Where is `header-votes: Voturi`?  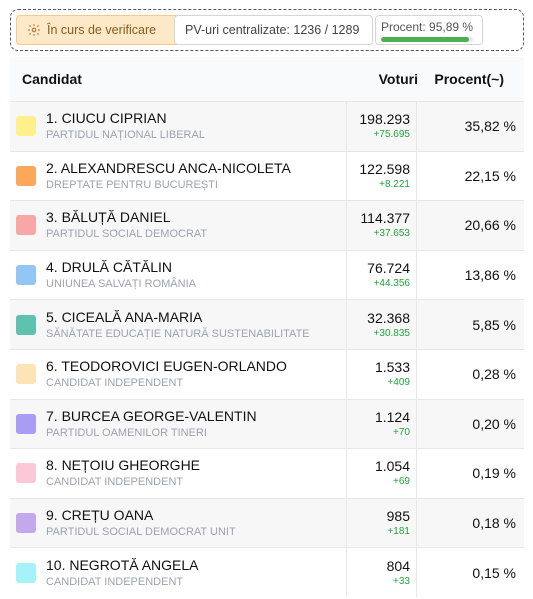
header-votes: Voturi is located at coordinates (398, 79).